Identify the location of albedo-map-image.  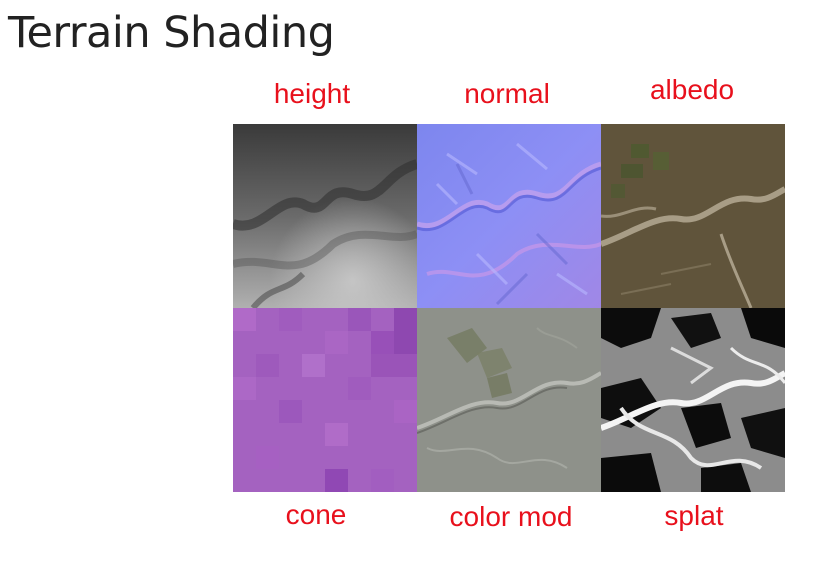
(693, 216).